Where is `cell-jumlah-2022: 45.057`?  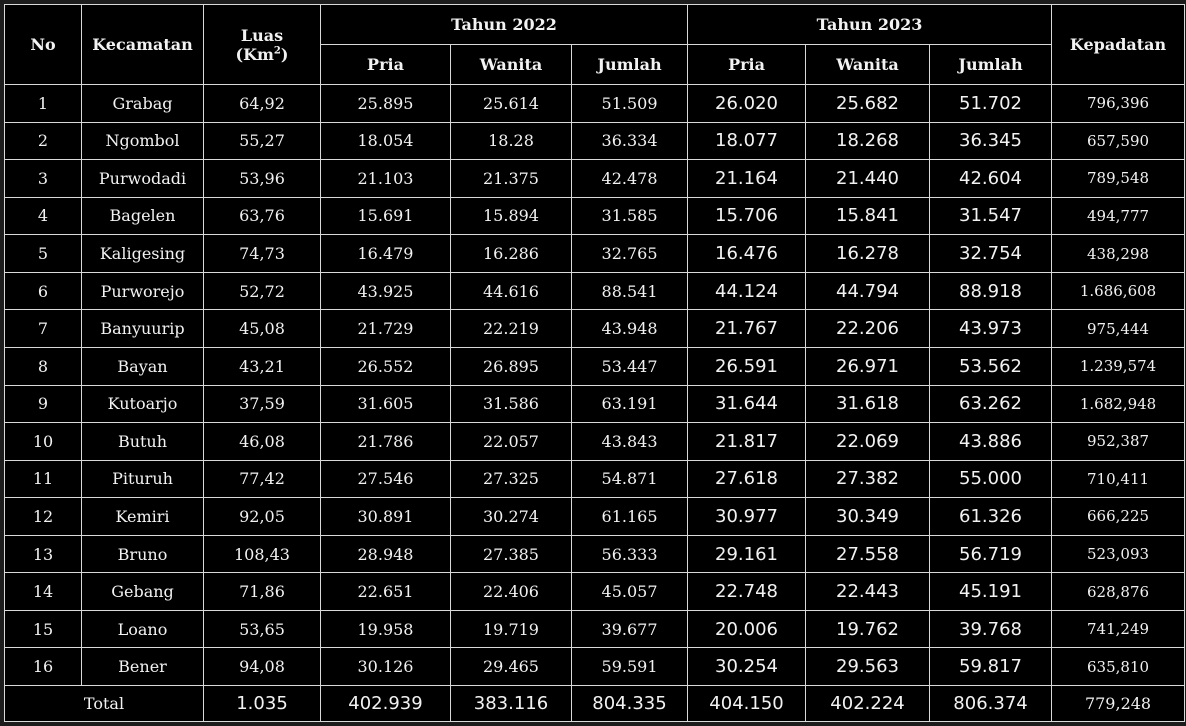 cell-jumlah-2022: 45.057 is located at coordinates (629, 591).